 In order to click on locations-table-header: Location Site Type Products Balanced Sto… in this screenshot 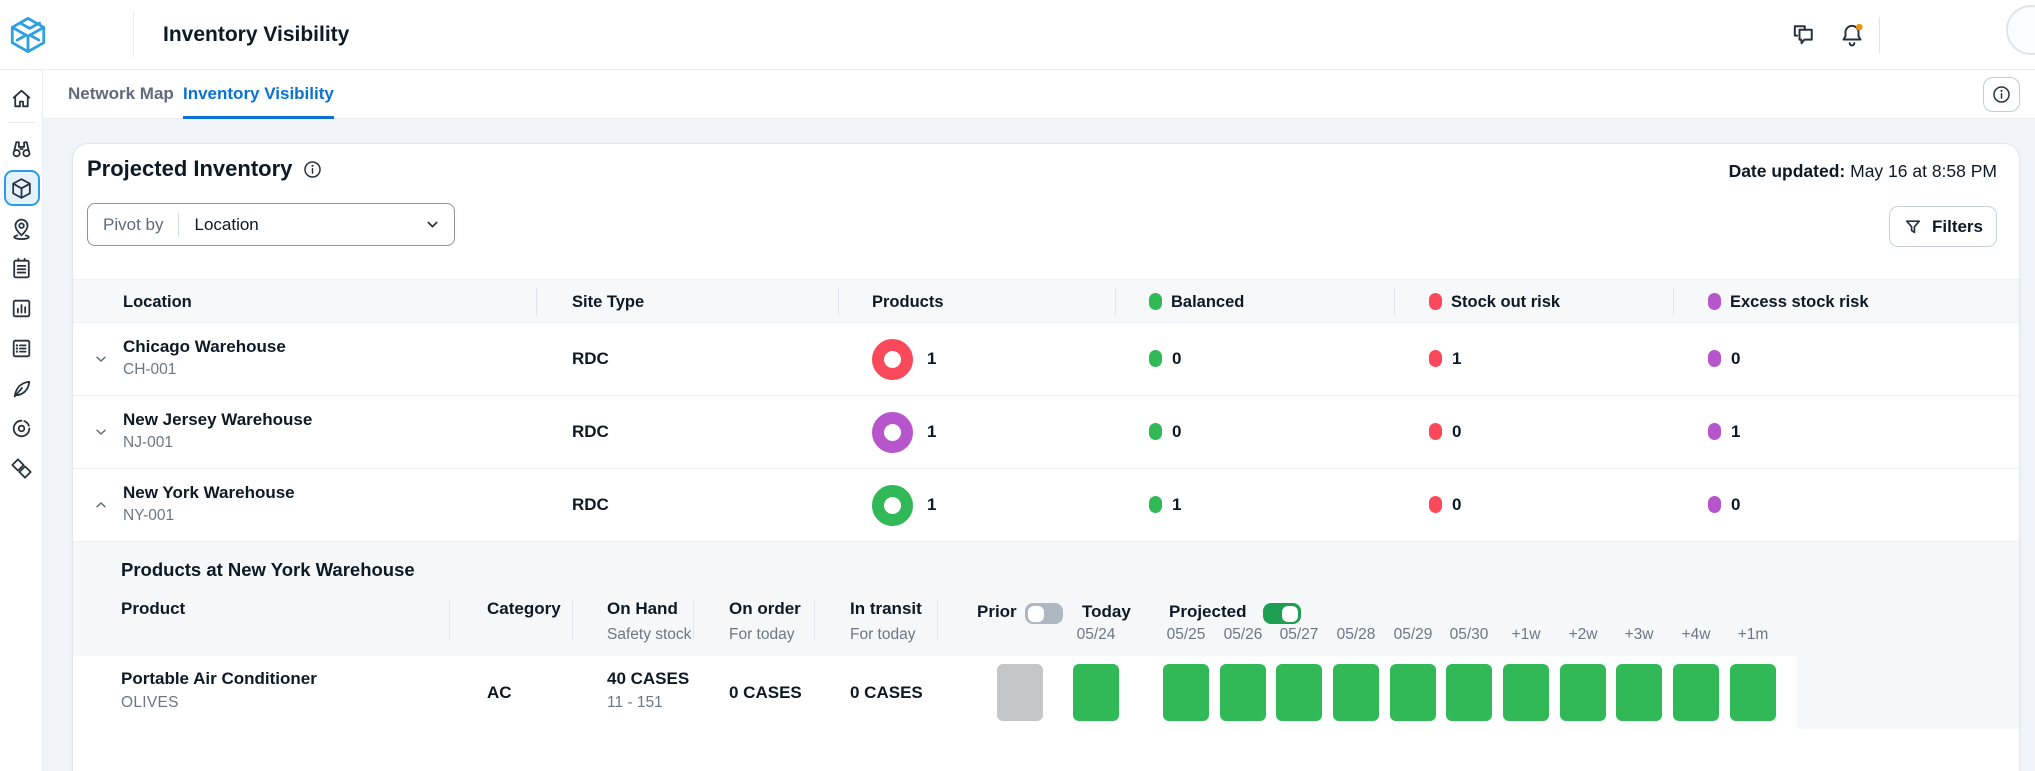, I will do `click(1046, 301)`.